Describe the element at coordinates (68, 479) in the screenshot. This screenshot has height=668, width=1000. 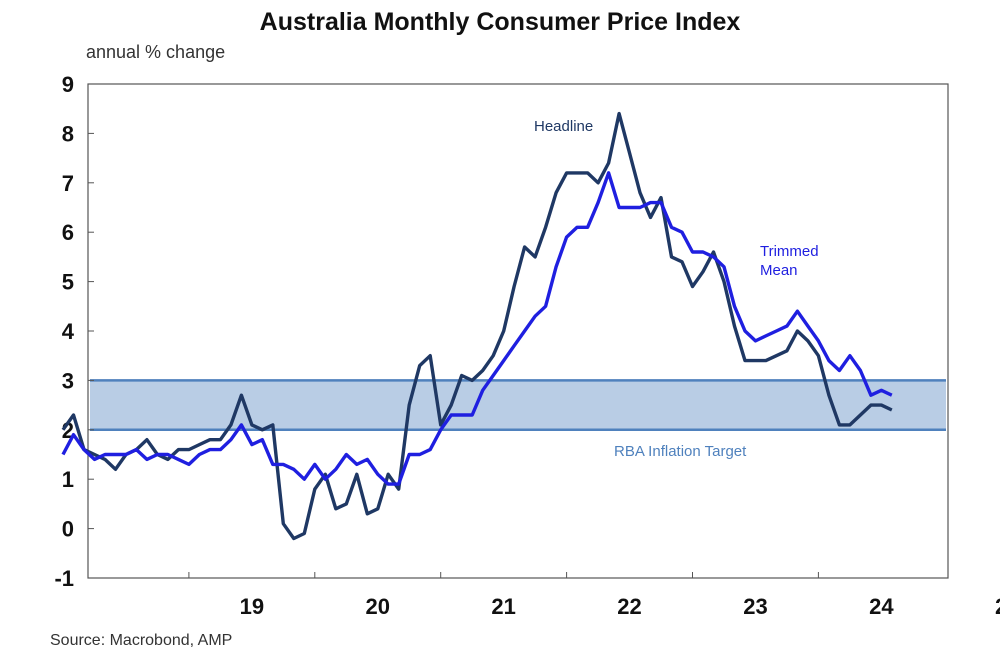
I see `y-tick-label: 1` at that location.